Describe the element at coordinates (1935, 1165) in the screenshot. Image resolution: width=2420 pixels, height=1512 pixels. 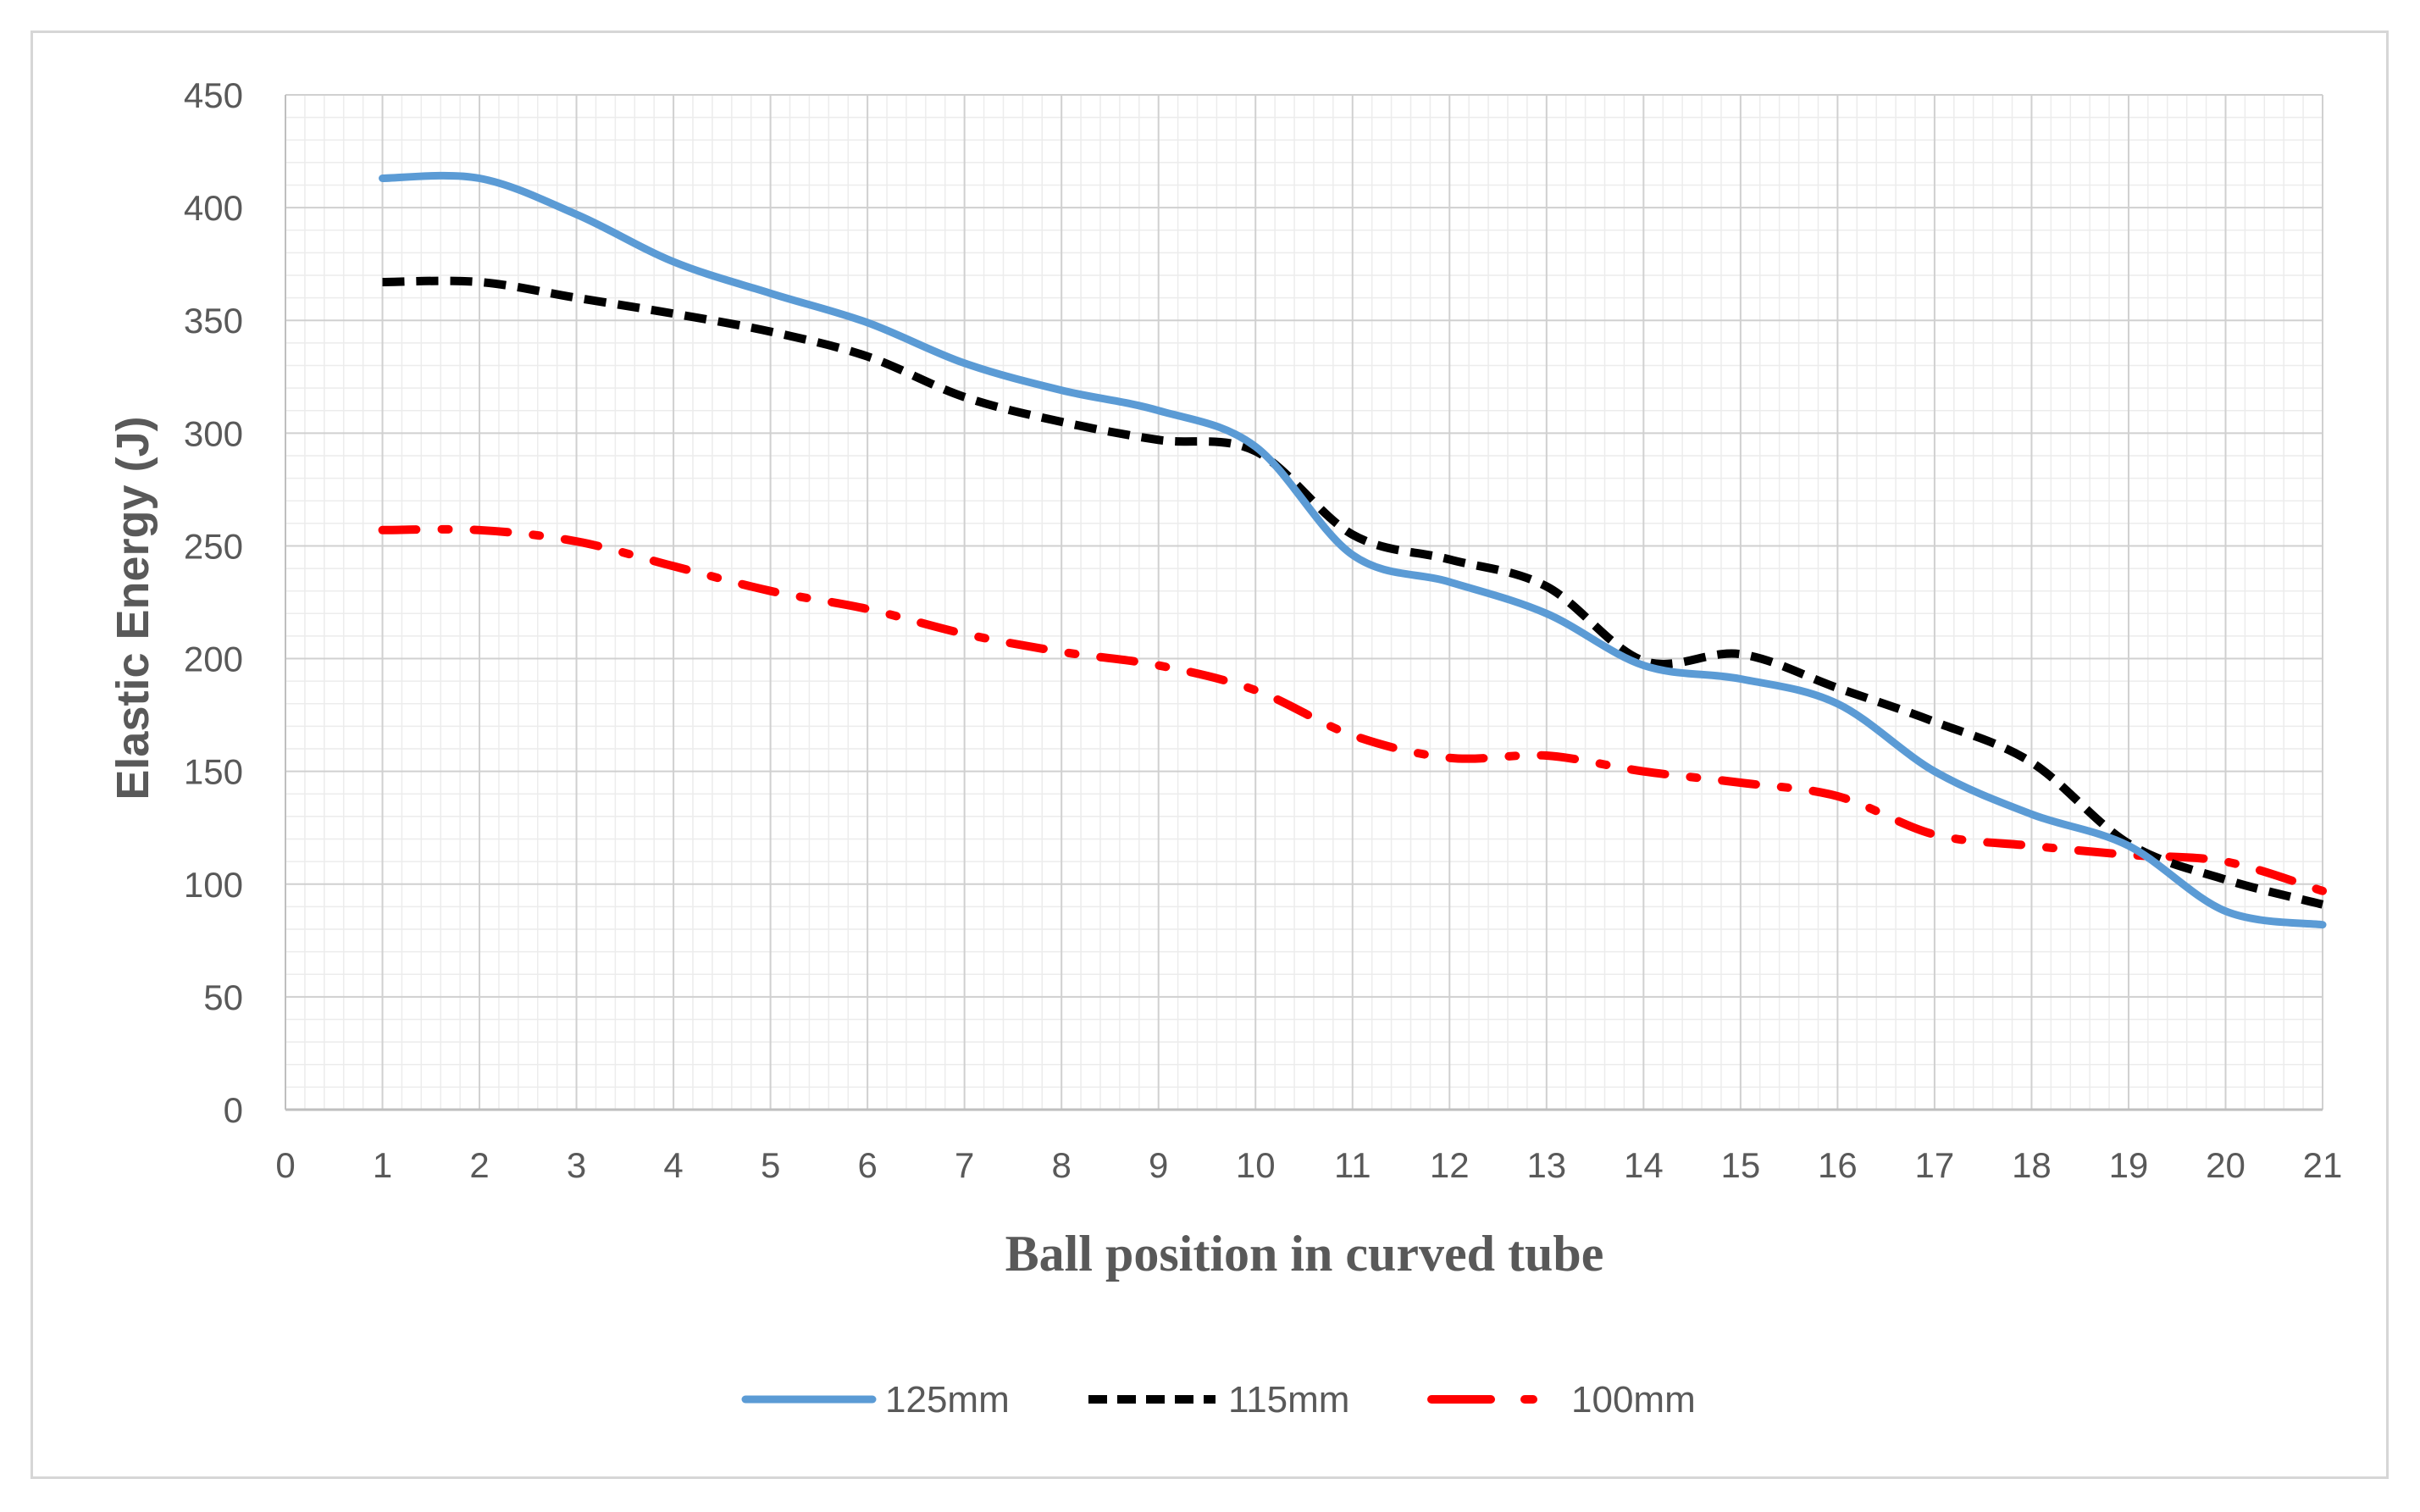
I see `x-tick-label: 17` at that location.